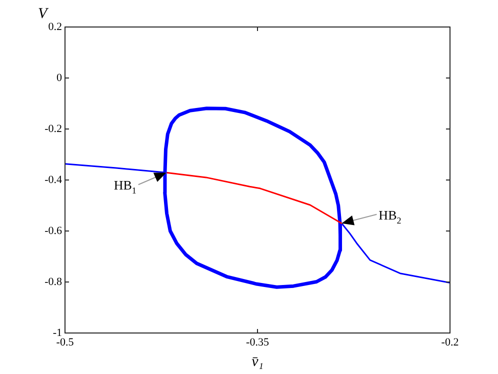  Describe the element at coordinates (53, 128) in the screenshot. I see `y-tick-label: -0.2` at that location.